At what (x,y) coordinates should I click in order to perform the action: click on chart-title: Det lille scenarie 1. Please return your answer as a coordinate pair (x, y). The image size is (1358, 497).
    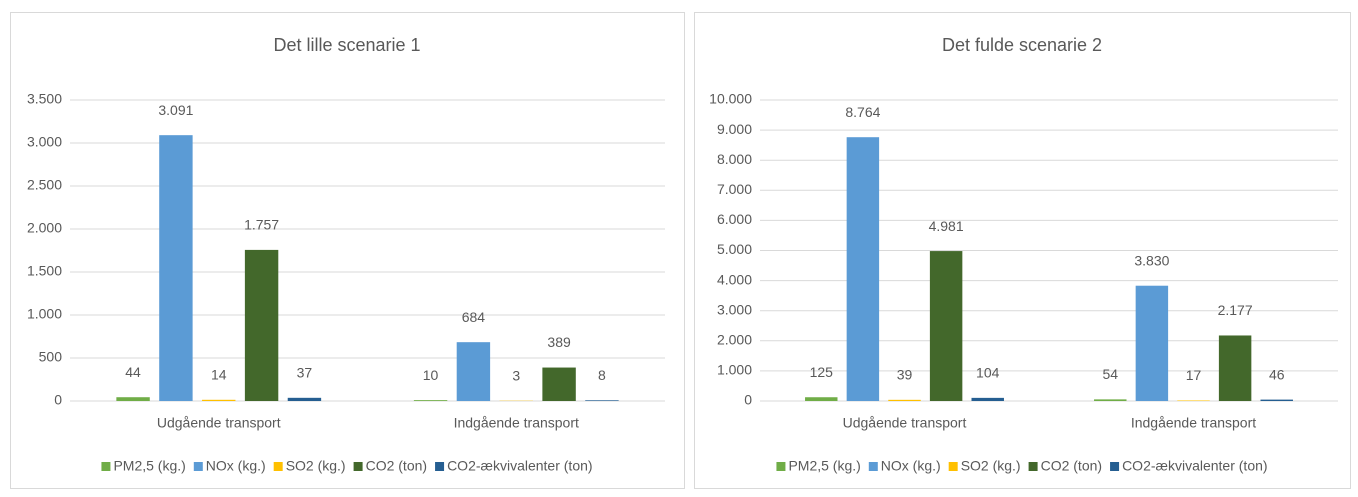
    Looking at the image, I should click on (346, 45).